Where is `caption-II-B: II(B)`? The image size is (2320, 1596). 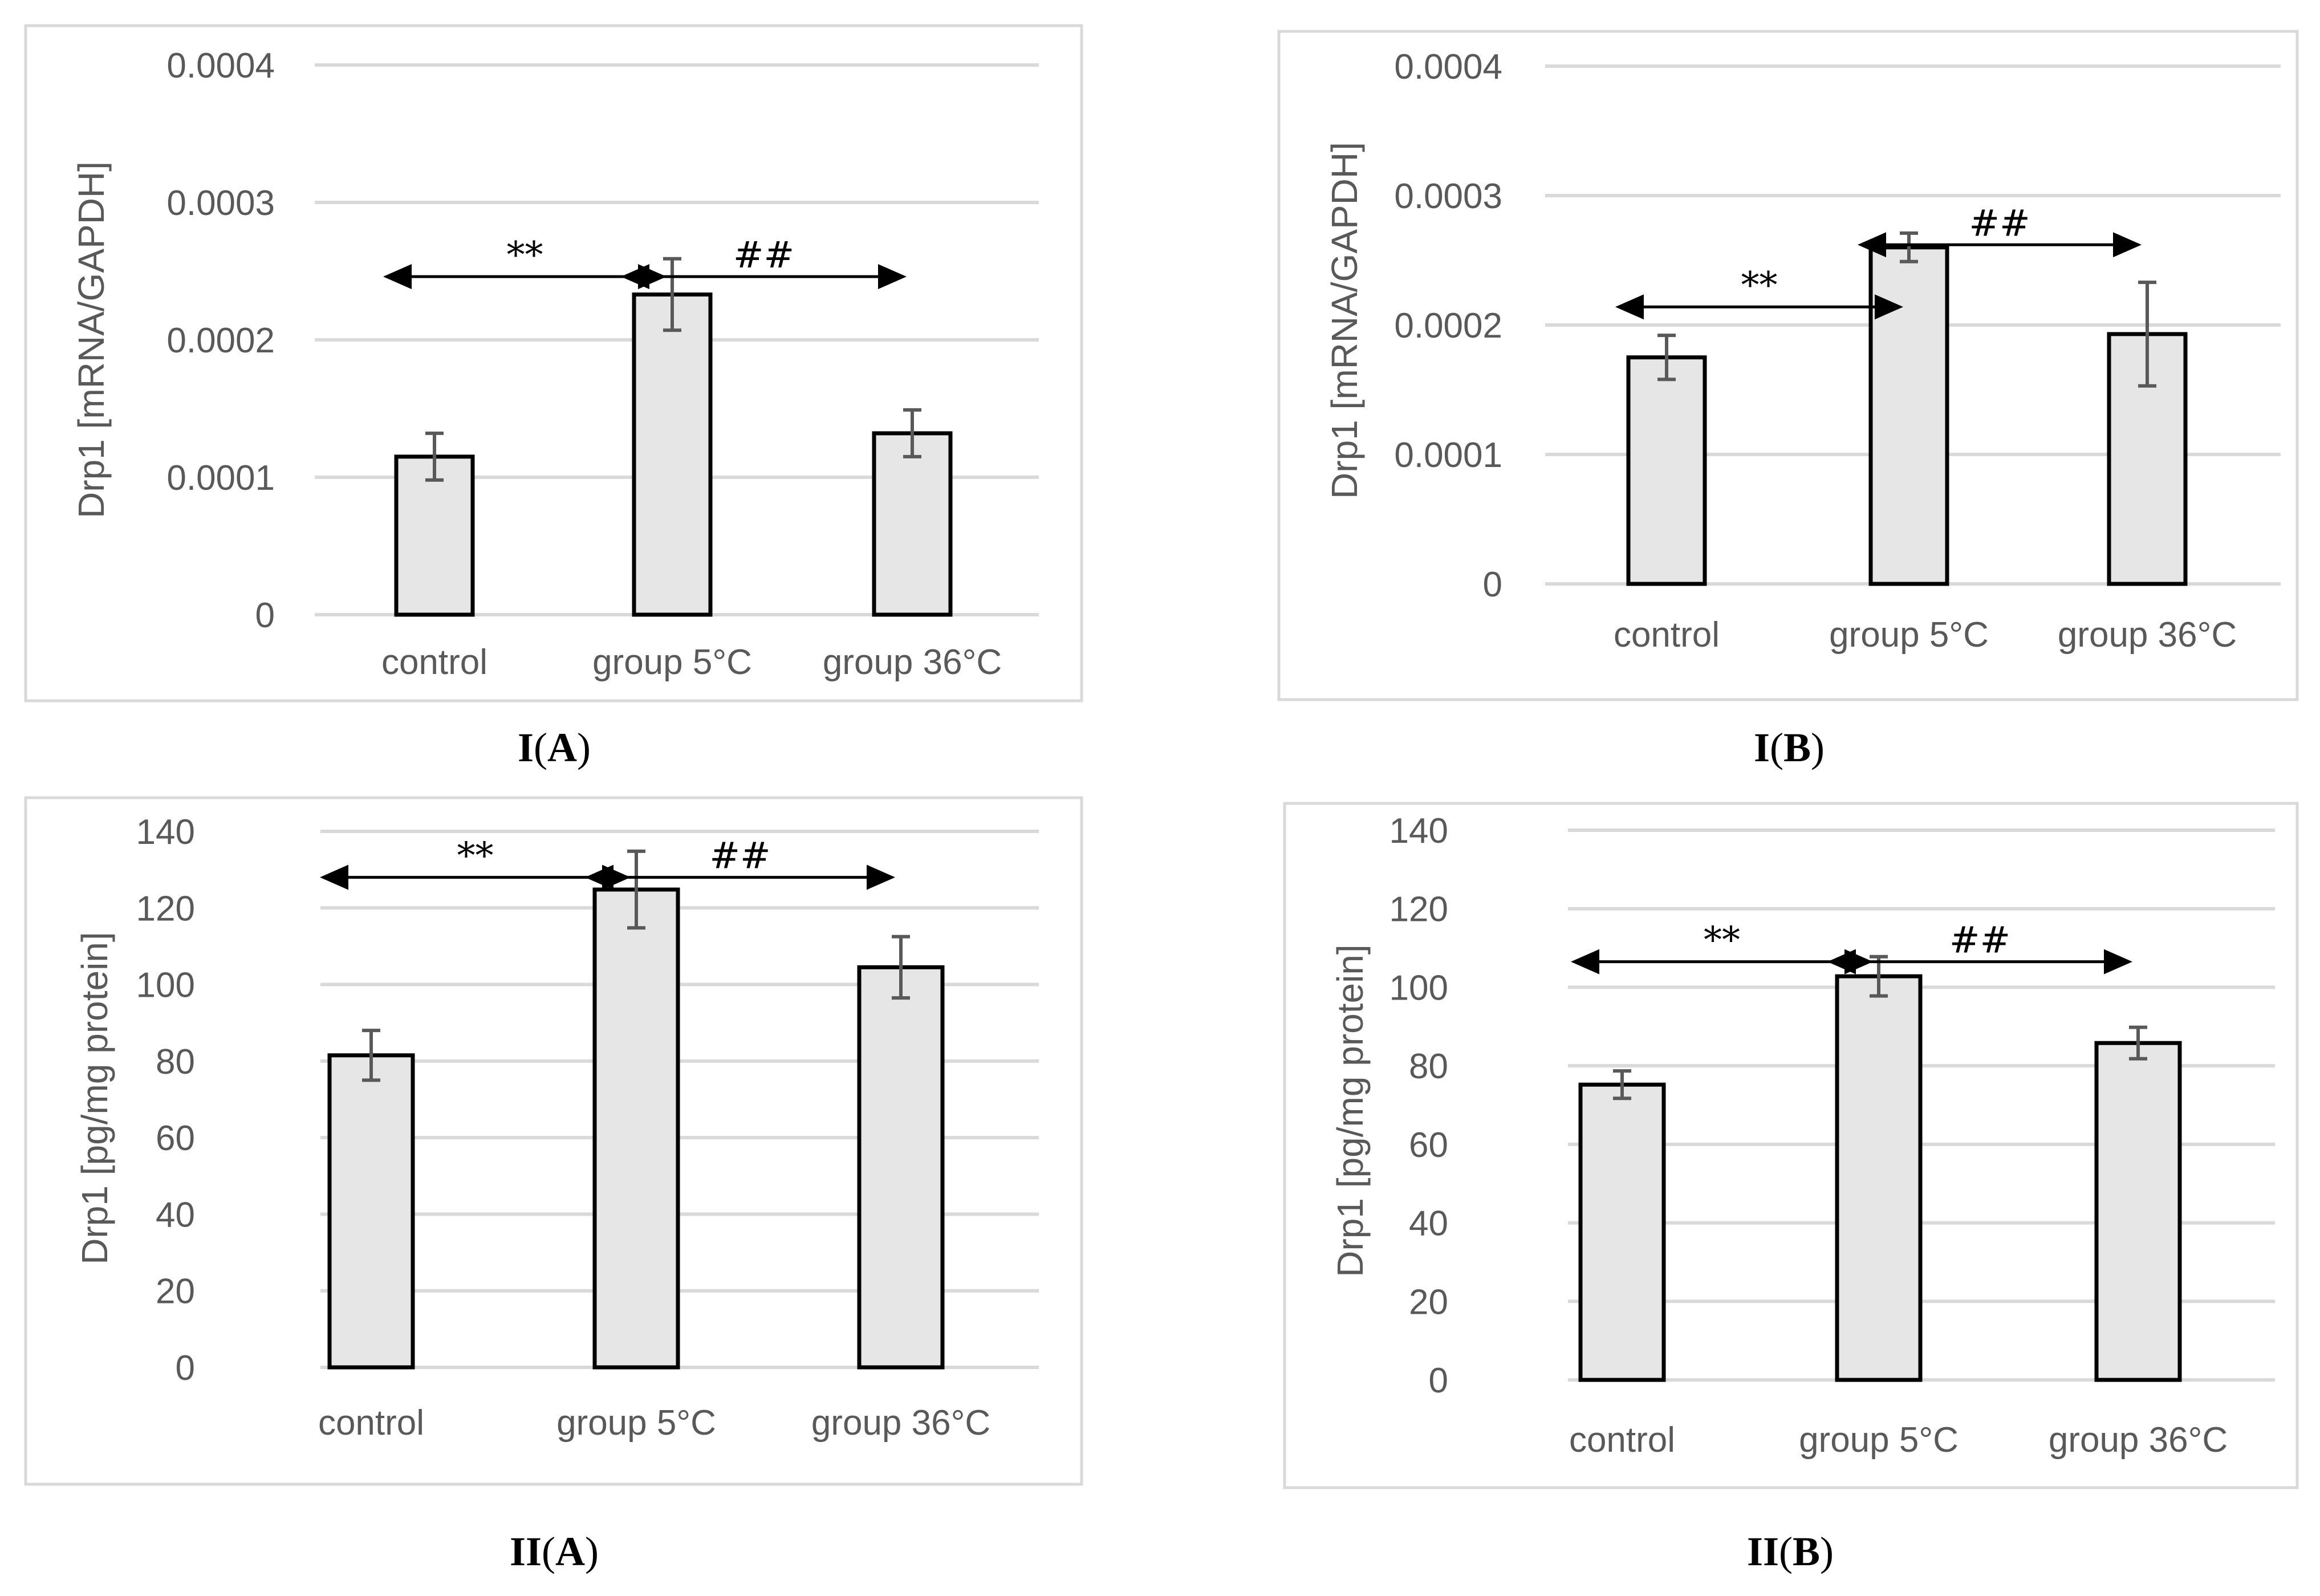
caption-II-B: II(B) is located at coordinates (1790, 1551).